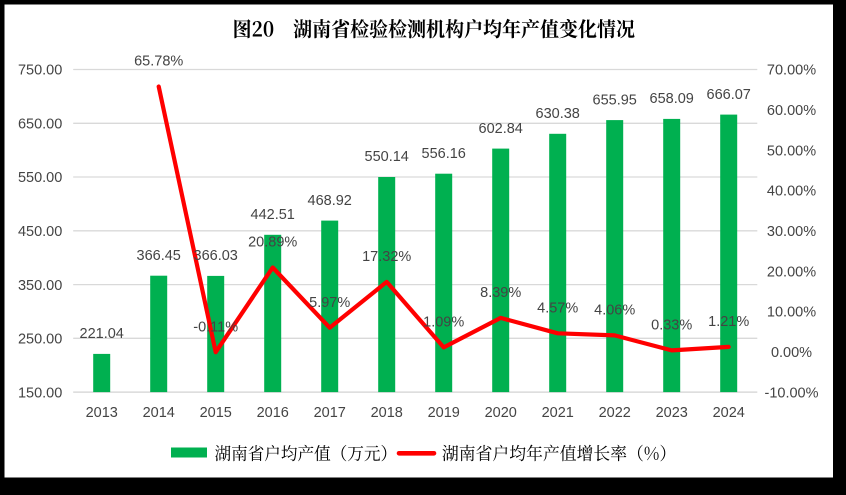 Image resolution: width=846 pixels, height=495 pixels. What do you see at coordinates (791, 313) in the screenshot?
I see `svg-text: 10.00%` at bounding box center [791, 313].